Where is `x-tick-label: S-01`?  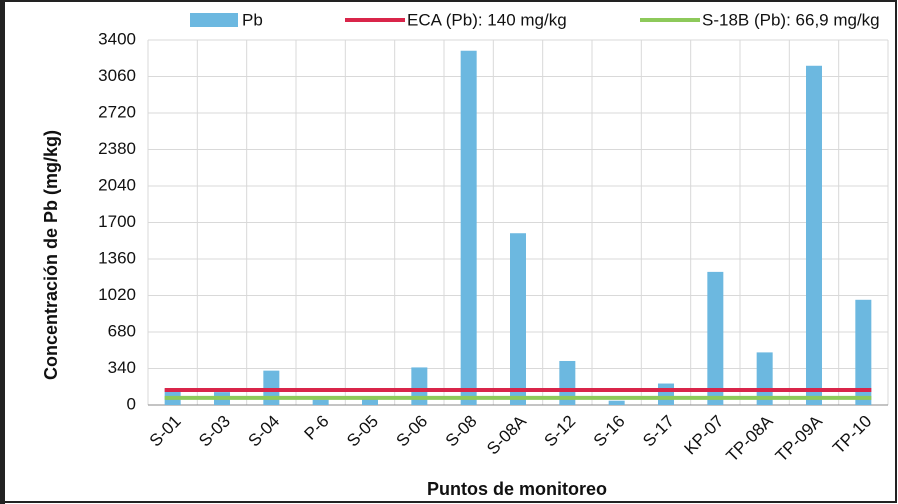
x-tick-label: S-01 is located at coordinates (165, 431).